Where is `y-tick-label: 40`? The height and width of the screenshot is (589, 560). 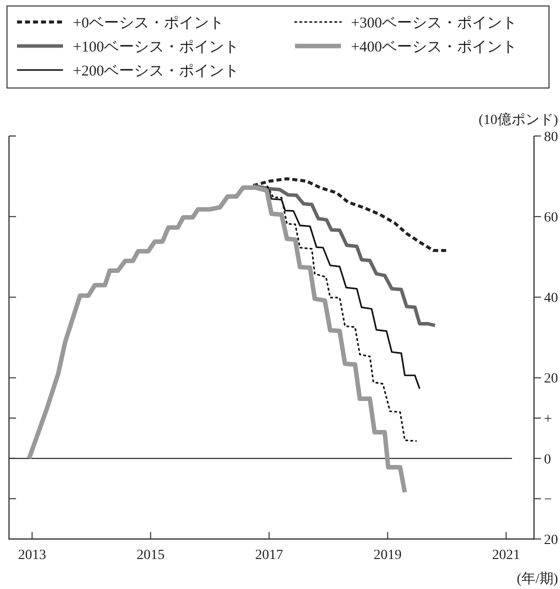
y-tick-label: 40 is located at coordinates (551, 298).